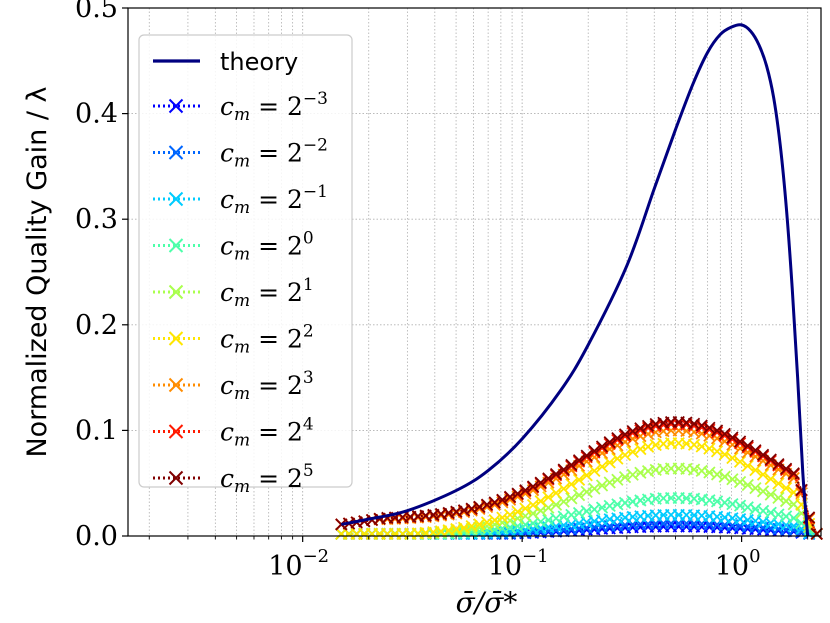  What do you see at coordinates (298, 564) in the screenshot?
I see `x-tick-label: 10⁻²` at bounding box center [298, 564].